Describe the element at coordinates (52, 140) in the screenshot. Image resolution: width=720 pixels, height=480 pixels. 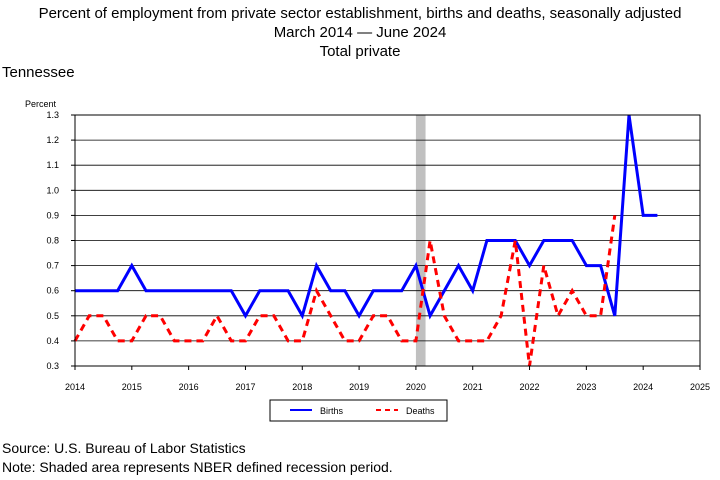
I see `y-tick-label: 1.2` at that location.